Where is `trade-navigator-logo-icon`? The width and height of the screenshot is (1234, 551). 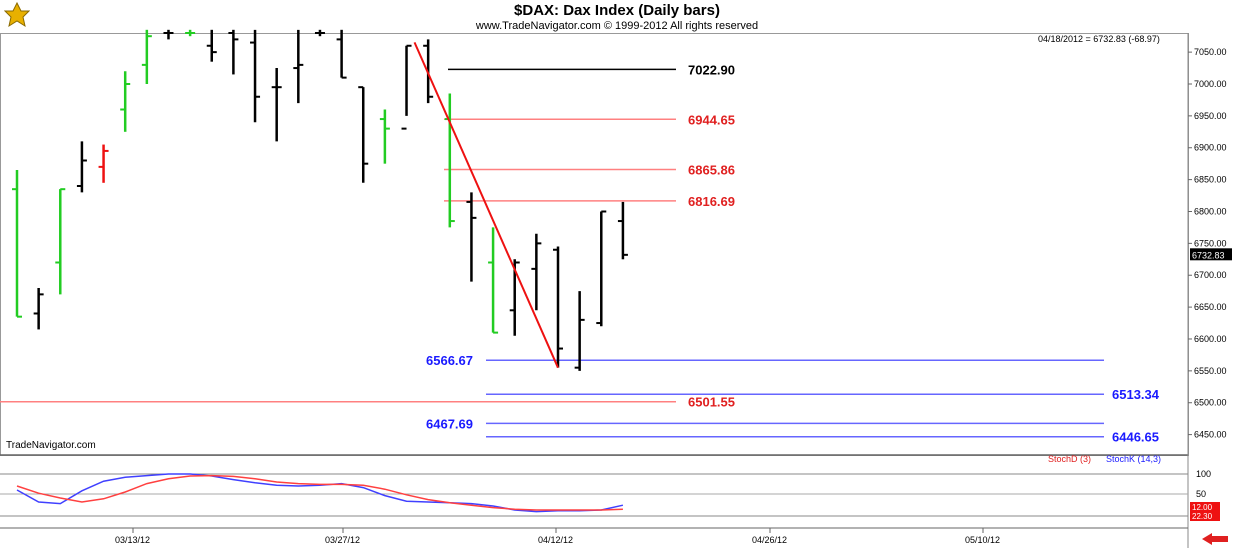 trade-navigator-logo-icon is located at coordinates (17, 14).